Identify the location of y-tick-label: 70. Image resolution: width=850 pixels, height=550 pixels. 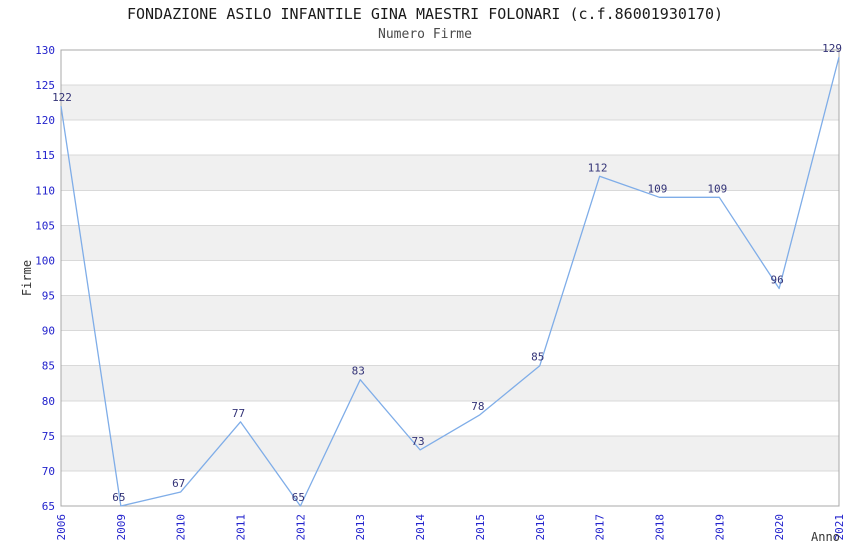
(48, 471).